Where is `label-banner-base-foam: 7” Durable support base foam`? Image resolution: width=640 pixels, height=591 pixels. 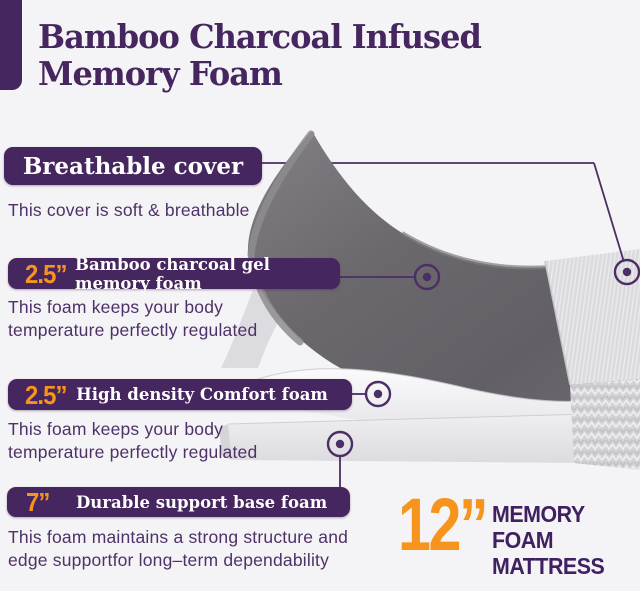
label-banner-base-foam: 7” Durable support base foam is located at coordinates (178, 502).